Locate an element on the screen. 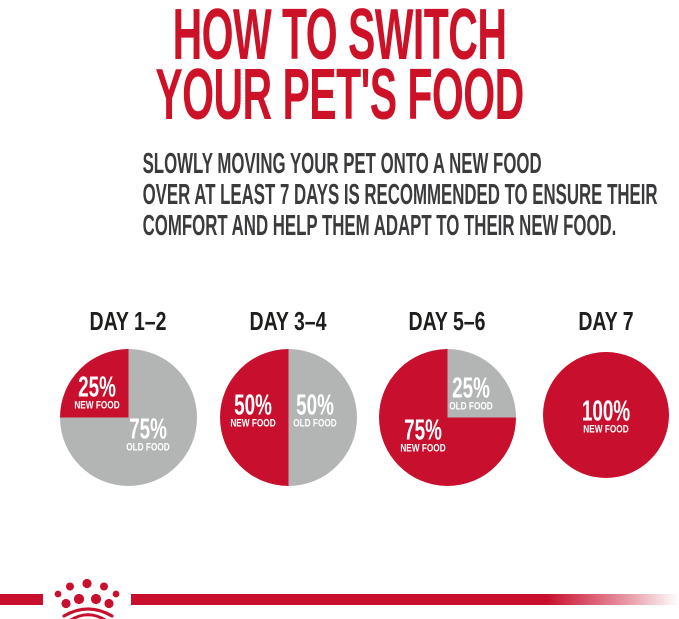  slice-label-old-food: 50% OLD FOOD is located at coordinates (314, 409).